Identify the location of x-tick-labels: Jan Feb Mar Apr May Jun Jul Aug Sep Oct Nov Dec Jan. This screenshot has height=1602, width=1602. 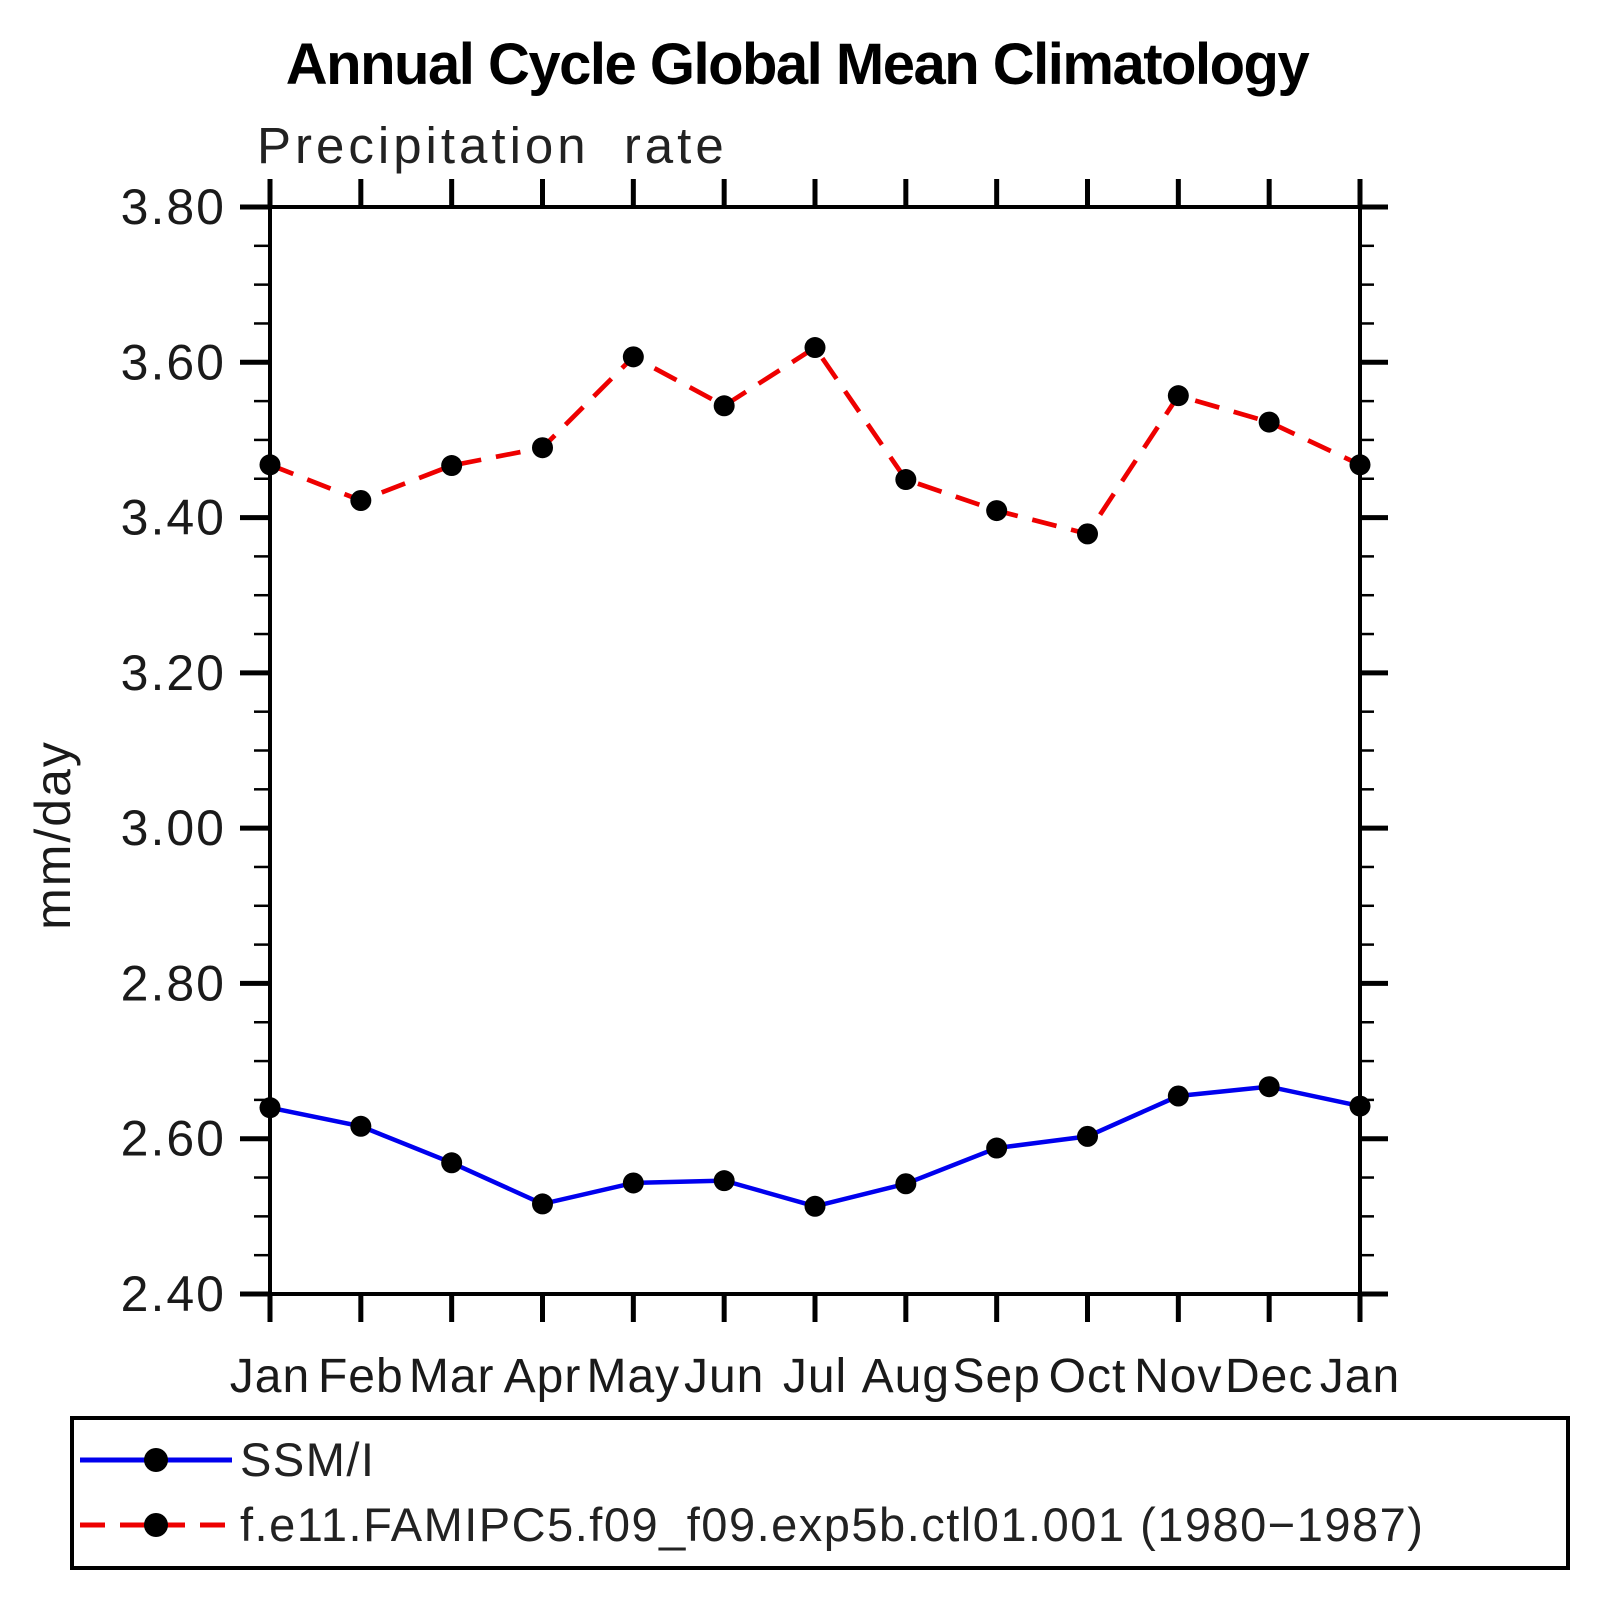
(815, 1376).